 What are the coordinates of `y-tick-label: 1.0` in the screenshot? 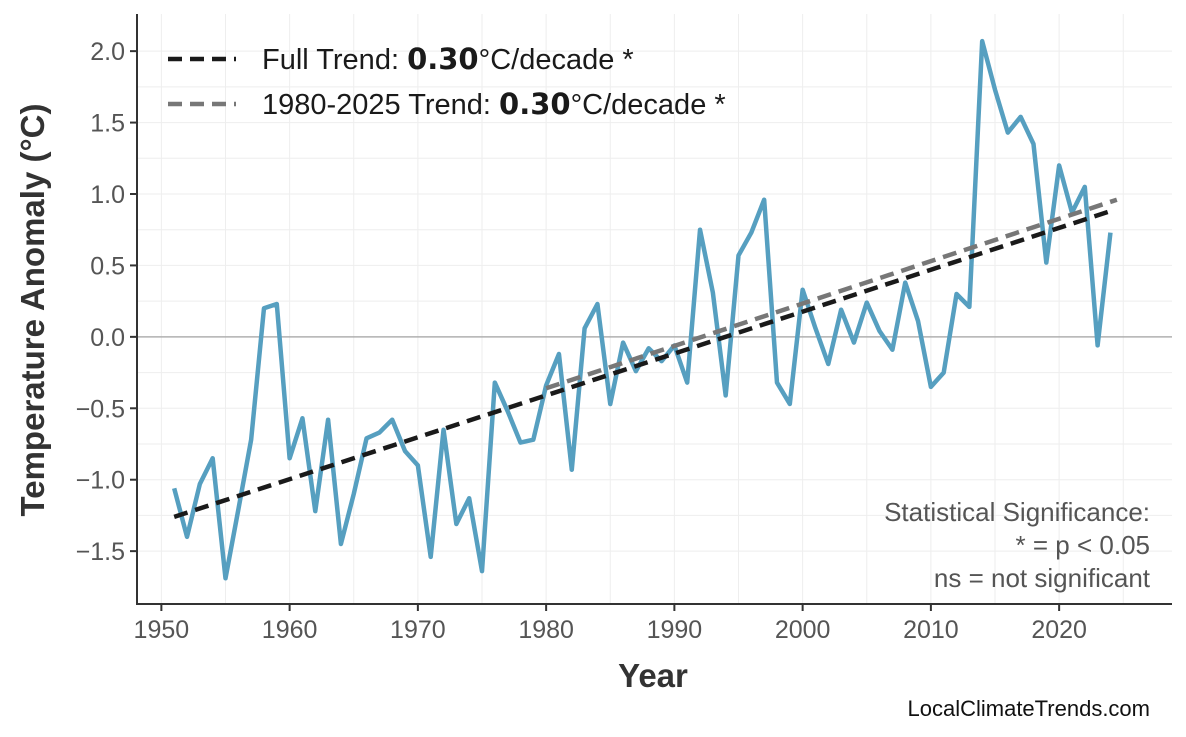 It's located at (107, 195).